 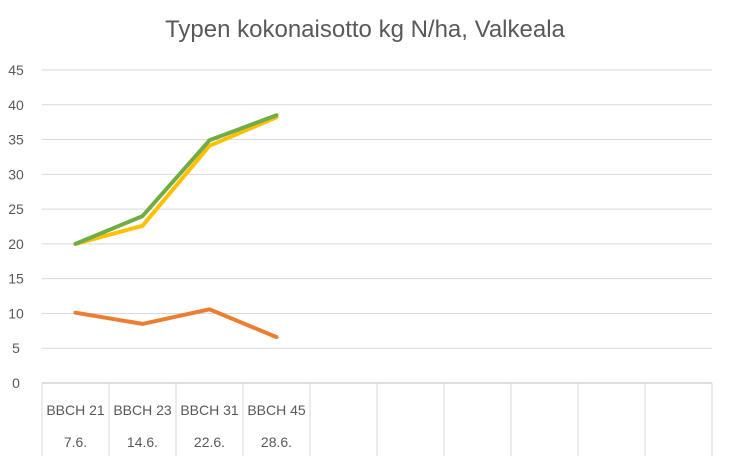 I want to click on y-tick-label: 15, so click(x=16, y=279).